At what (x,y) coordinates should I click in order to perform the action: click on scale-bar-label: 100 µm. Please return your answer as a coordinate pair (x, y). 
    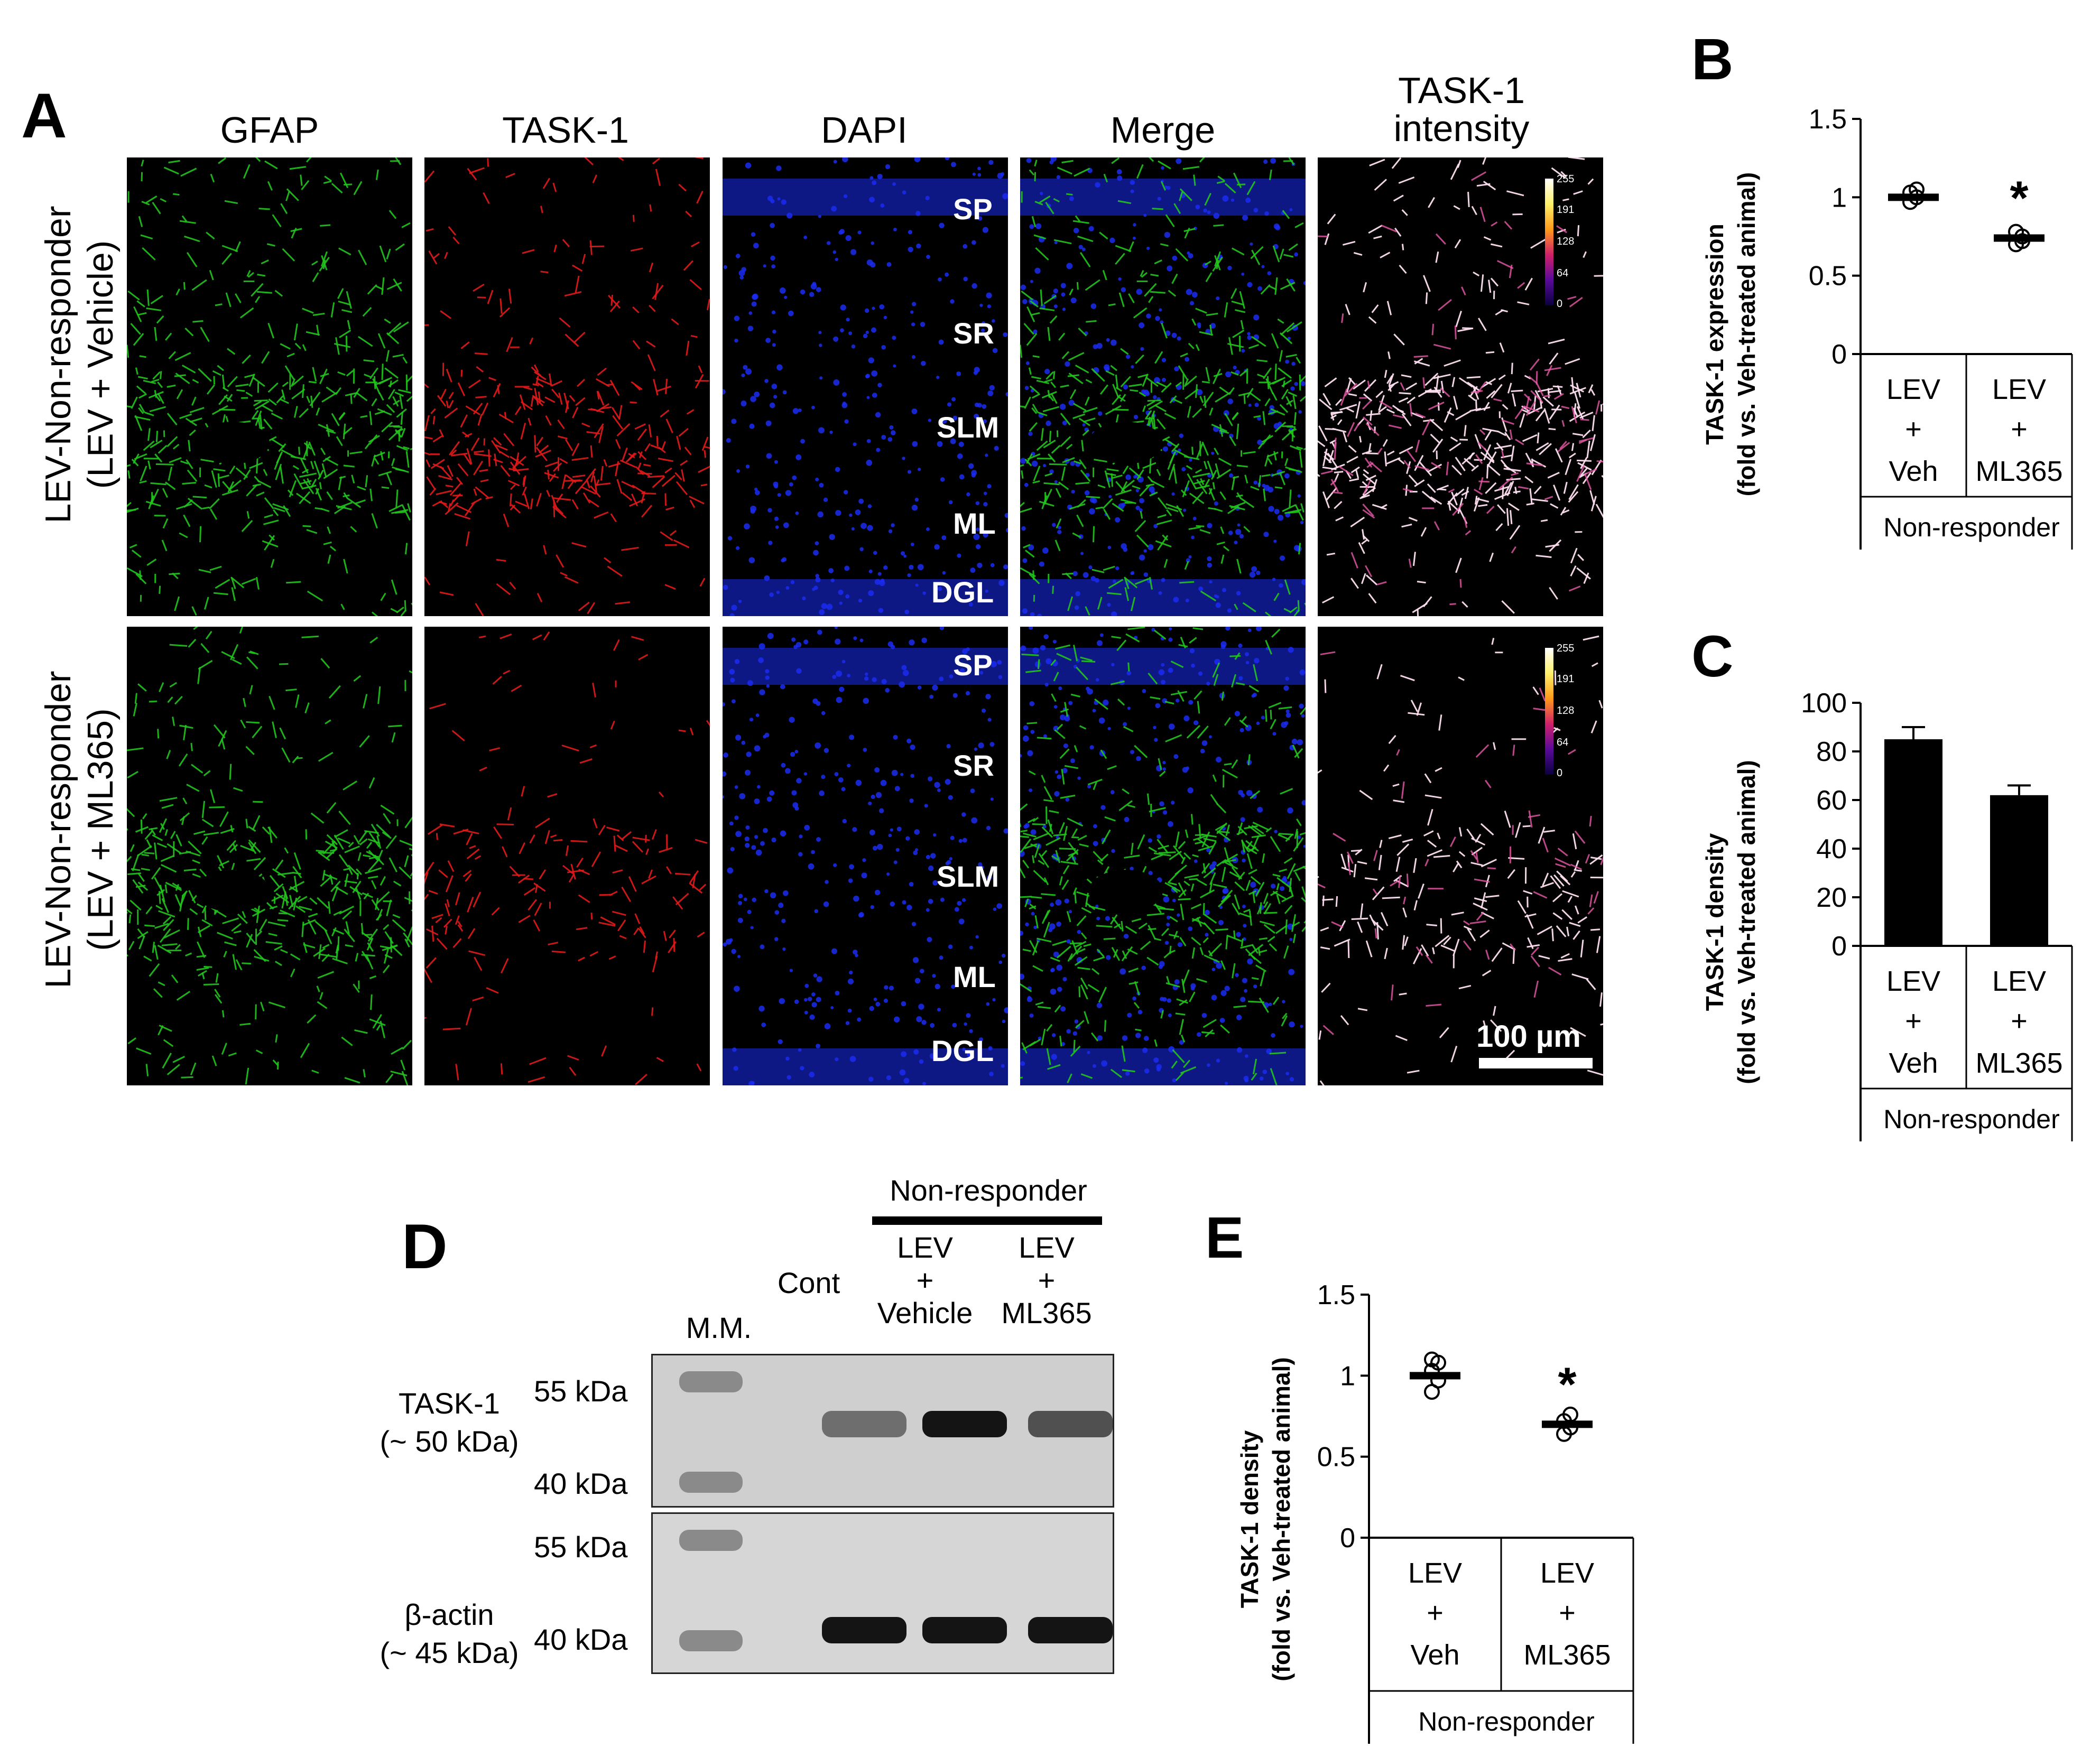
    Looking at the image, I should click on (1529, 1036).